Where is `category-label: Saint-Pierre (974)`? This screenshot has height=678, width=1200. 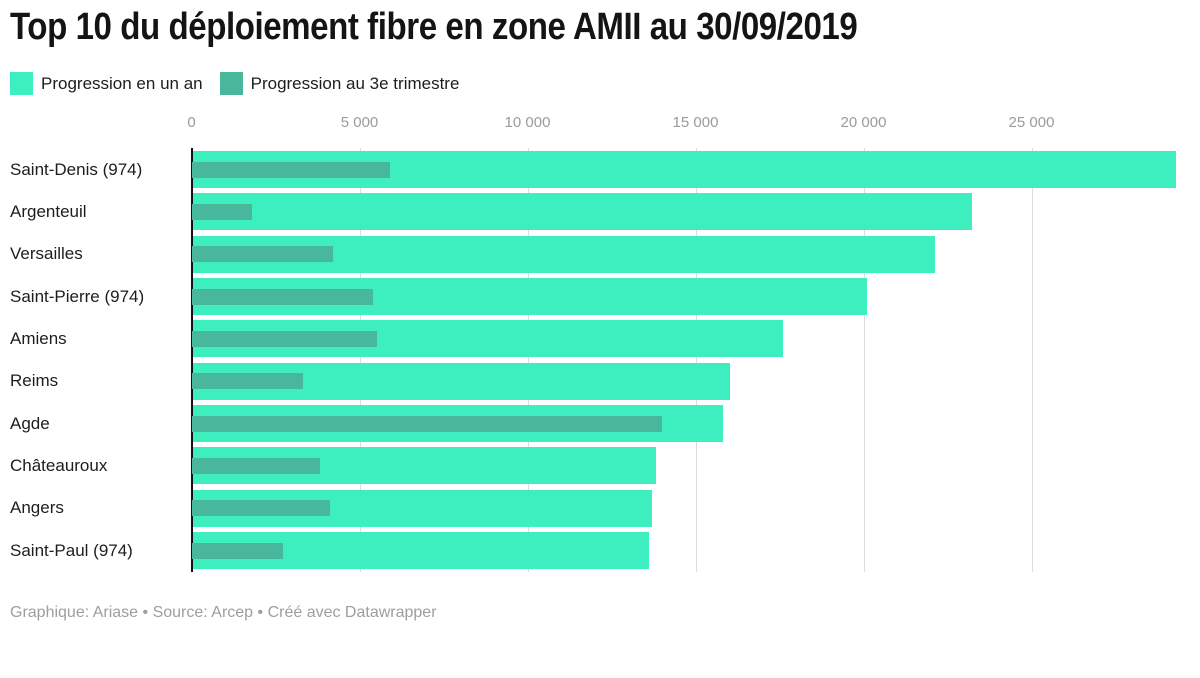 category-label: Saint-Pierre (974) is located at coordinates (77, 296).